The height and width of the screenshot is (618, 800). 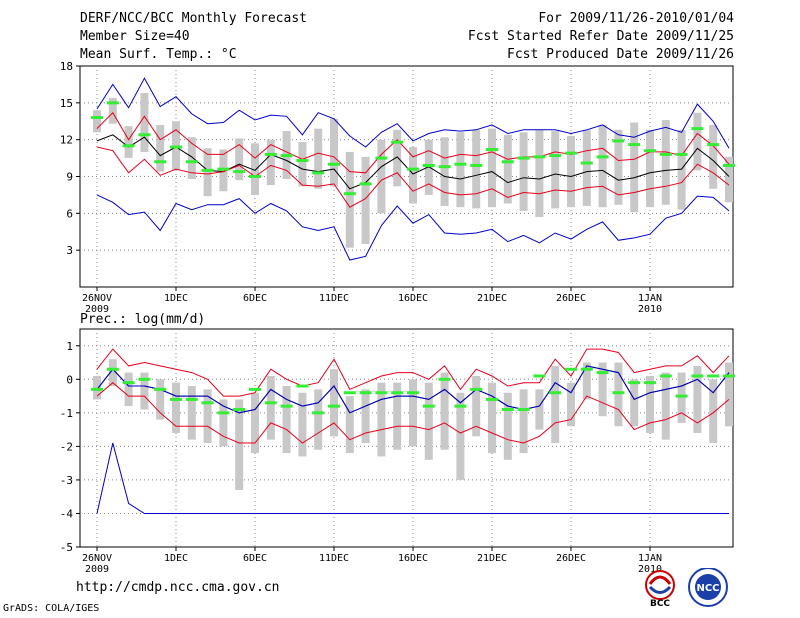 What do you see at coordinates (66, 446) in the screenshot?
I see `y-tick-label: -2` at bounding box center [66, 446].